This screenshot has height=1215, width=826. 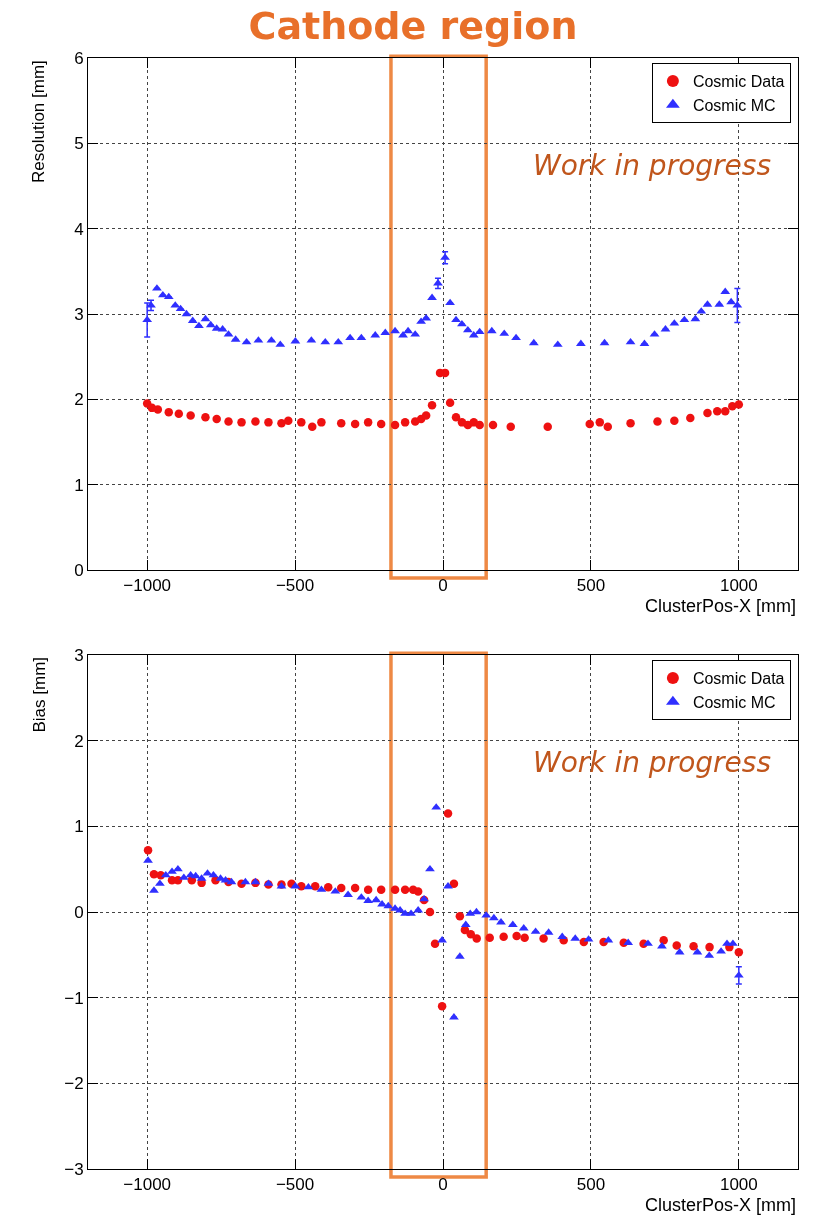 What do you see at coordinates (413, 26) in the screenshot?
I see `chart-title: Cathode region` at bounding box center [413, 26].